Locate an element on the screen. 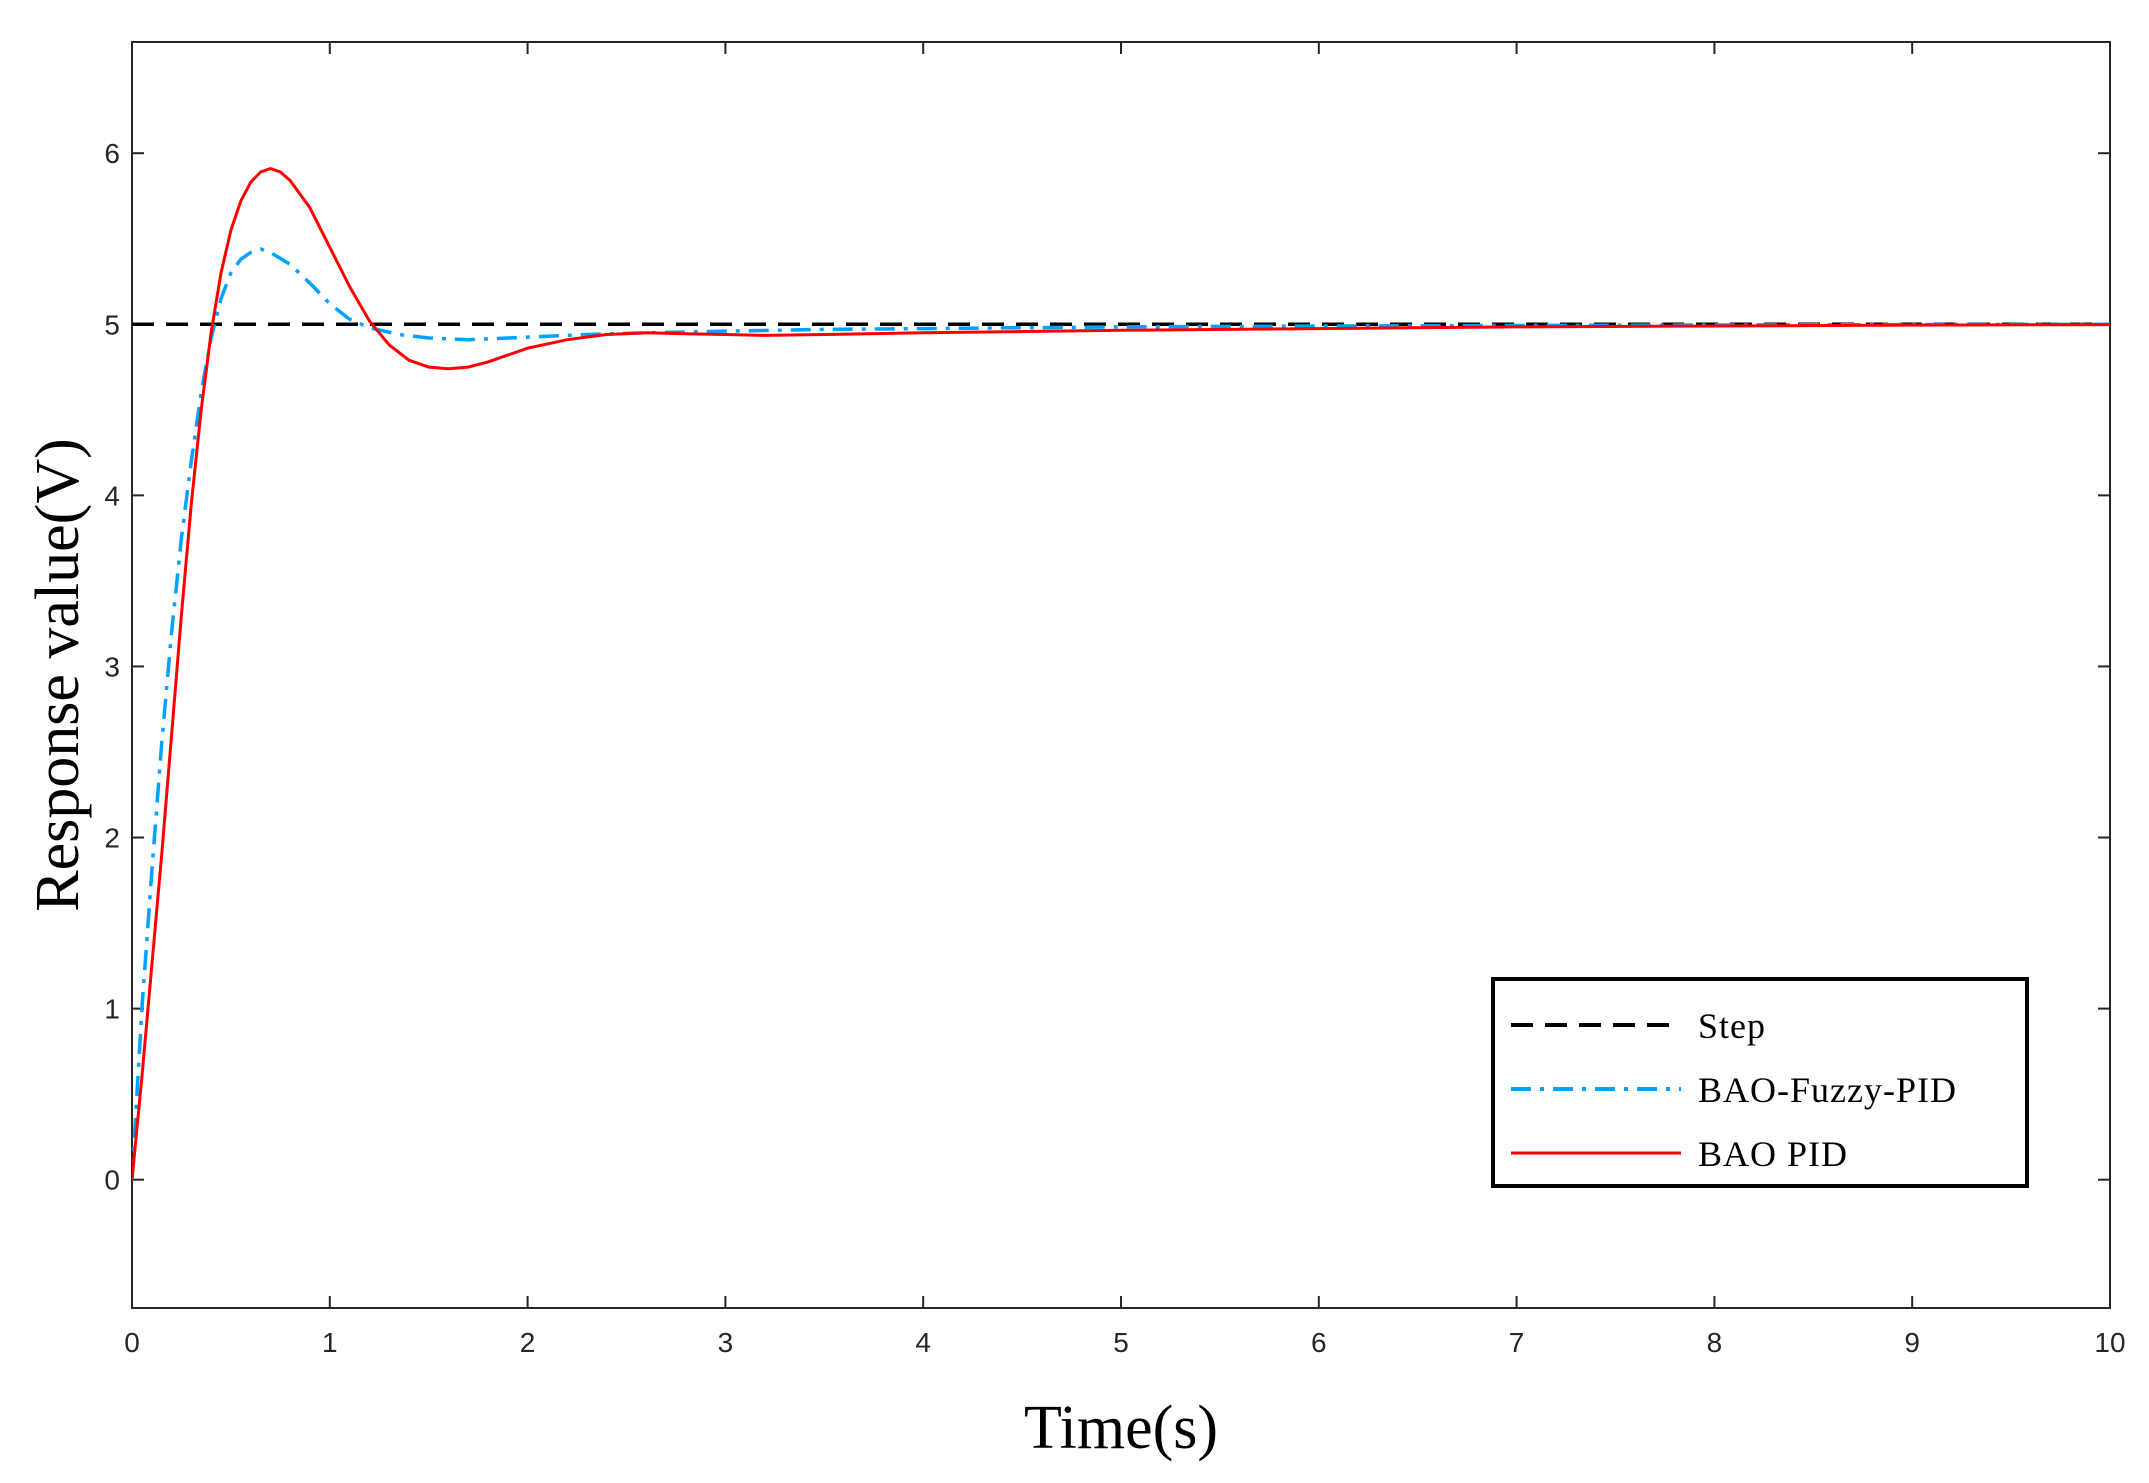  x-tick-label: 10 is located at coordinates (2109, 1342).